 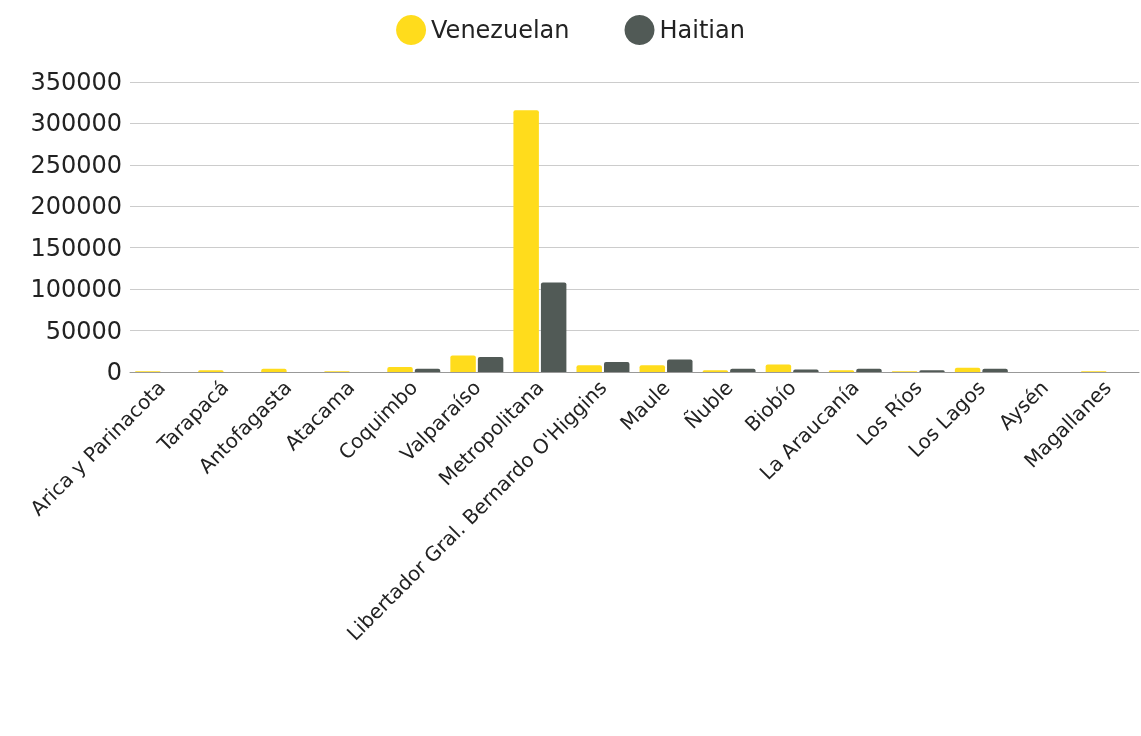 What do you see at coordinates (702, 30) in the screenshot?
I see `legend-label: Haitian` at bounding box center [702, 30].